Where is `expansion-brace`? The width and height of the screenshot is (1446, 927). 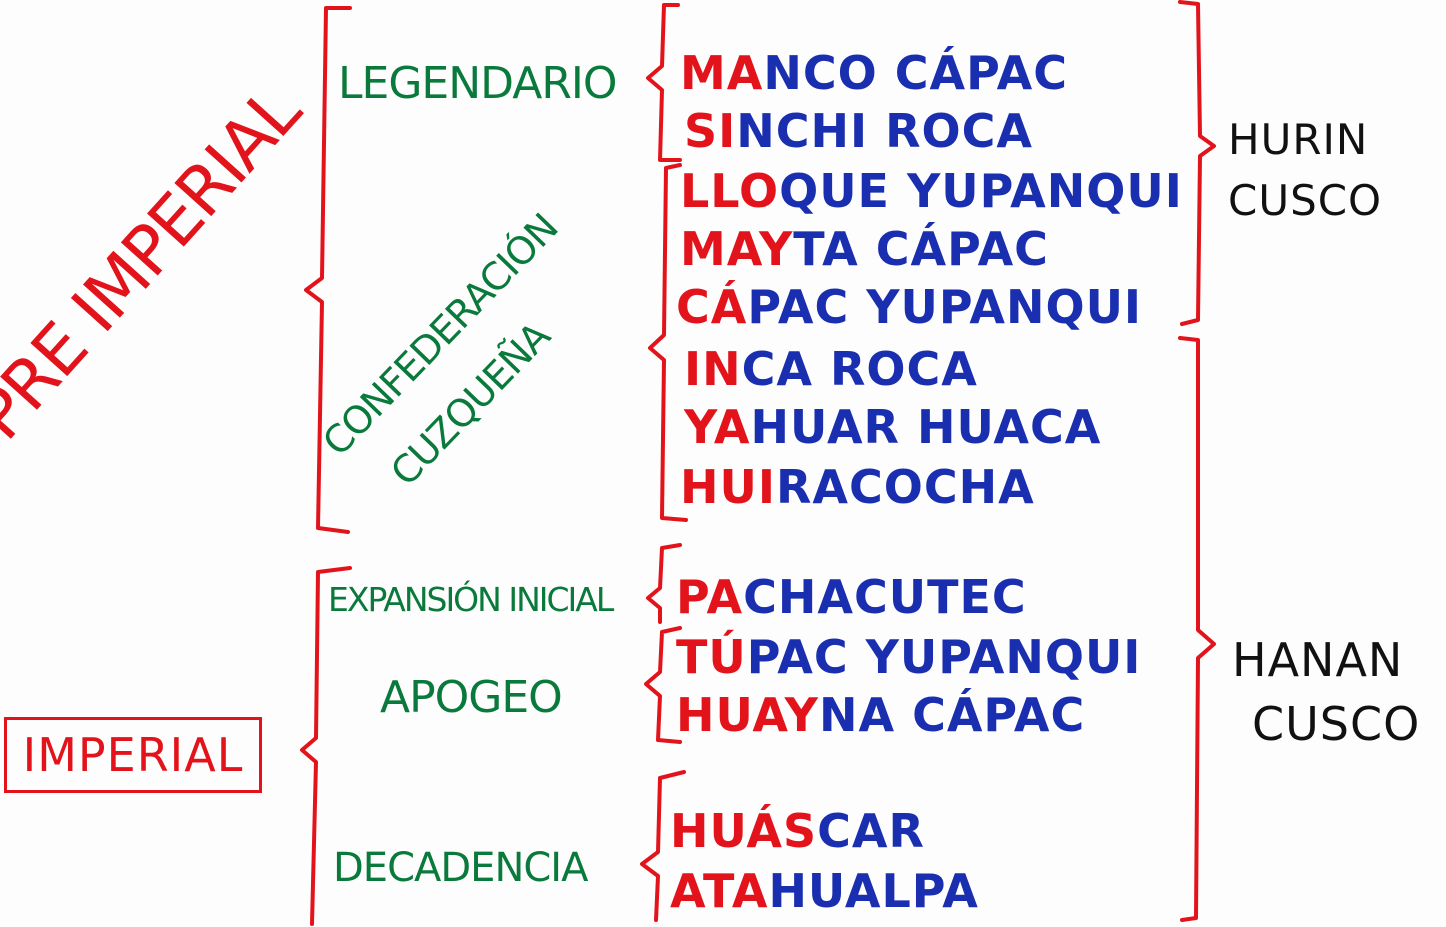 expansion-brace is located at coordinates (664, 583).